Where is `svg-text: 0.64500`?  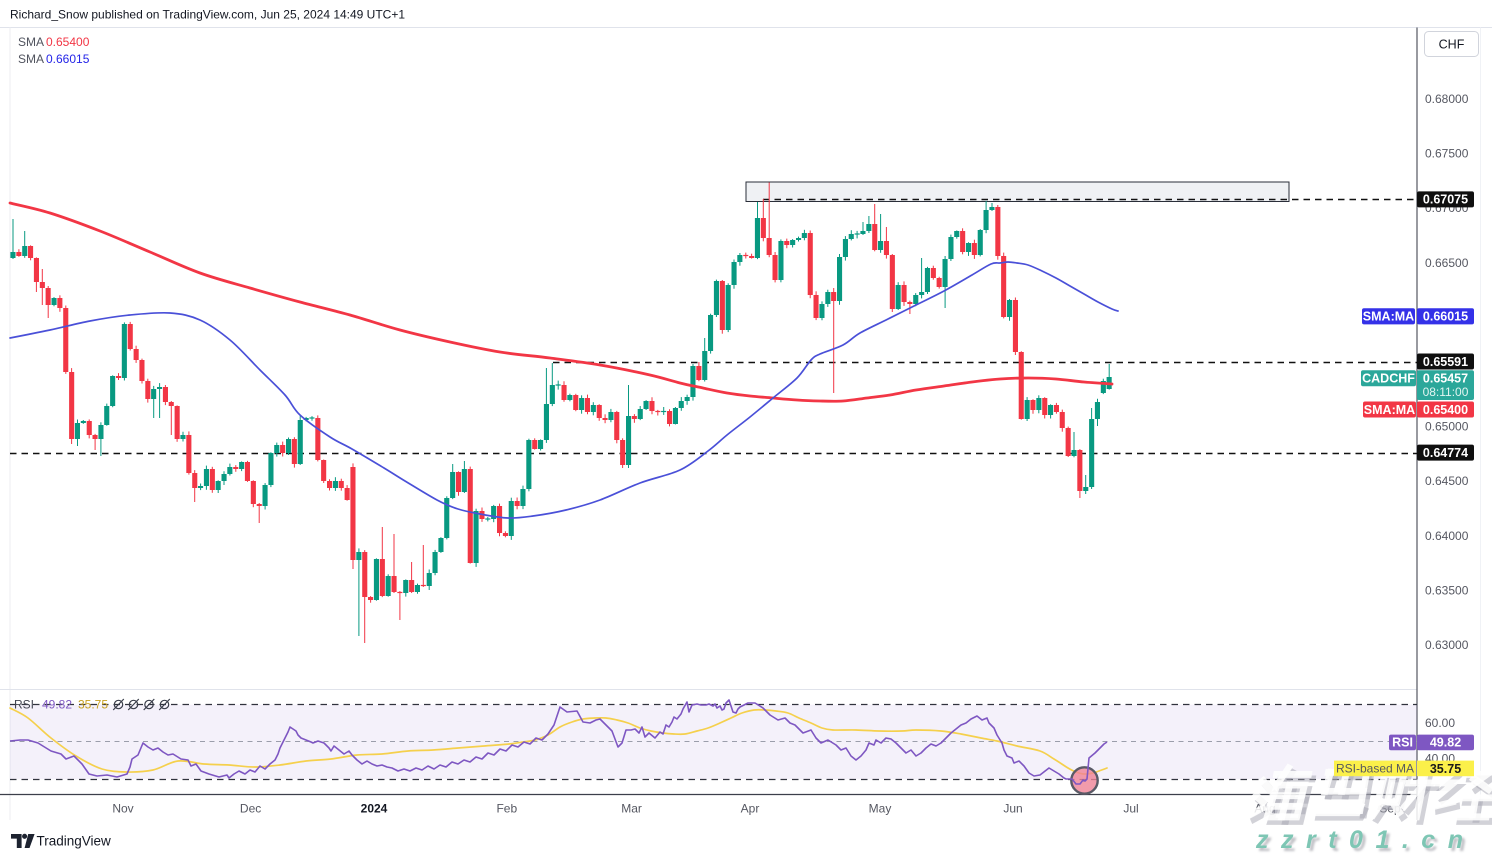 svg-text: 0.64500 is located at coordinates (1447, 481).